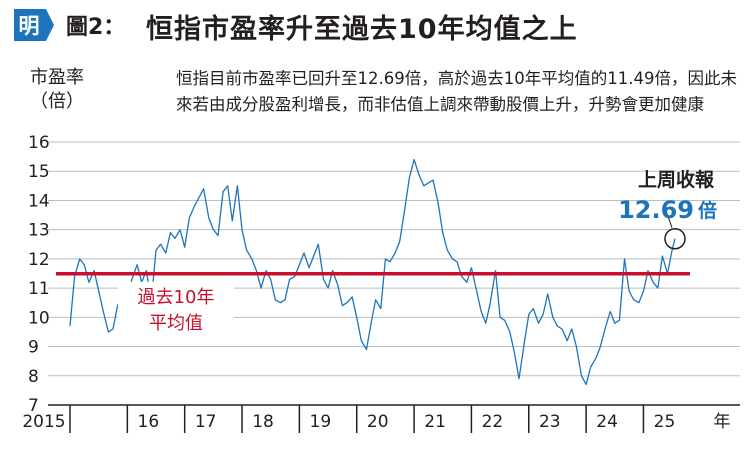 The width and height of the screenshot is (750, 453). Describe the element at coordinates (39, 274) in the screenshot. I see `y-tick-labels: 7 8 9 10 11 12 13 14 15 16` at that location.